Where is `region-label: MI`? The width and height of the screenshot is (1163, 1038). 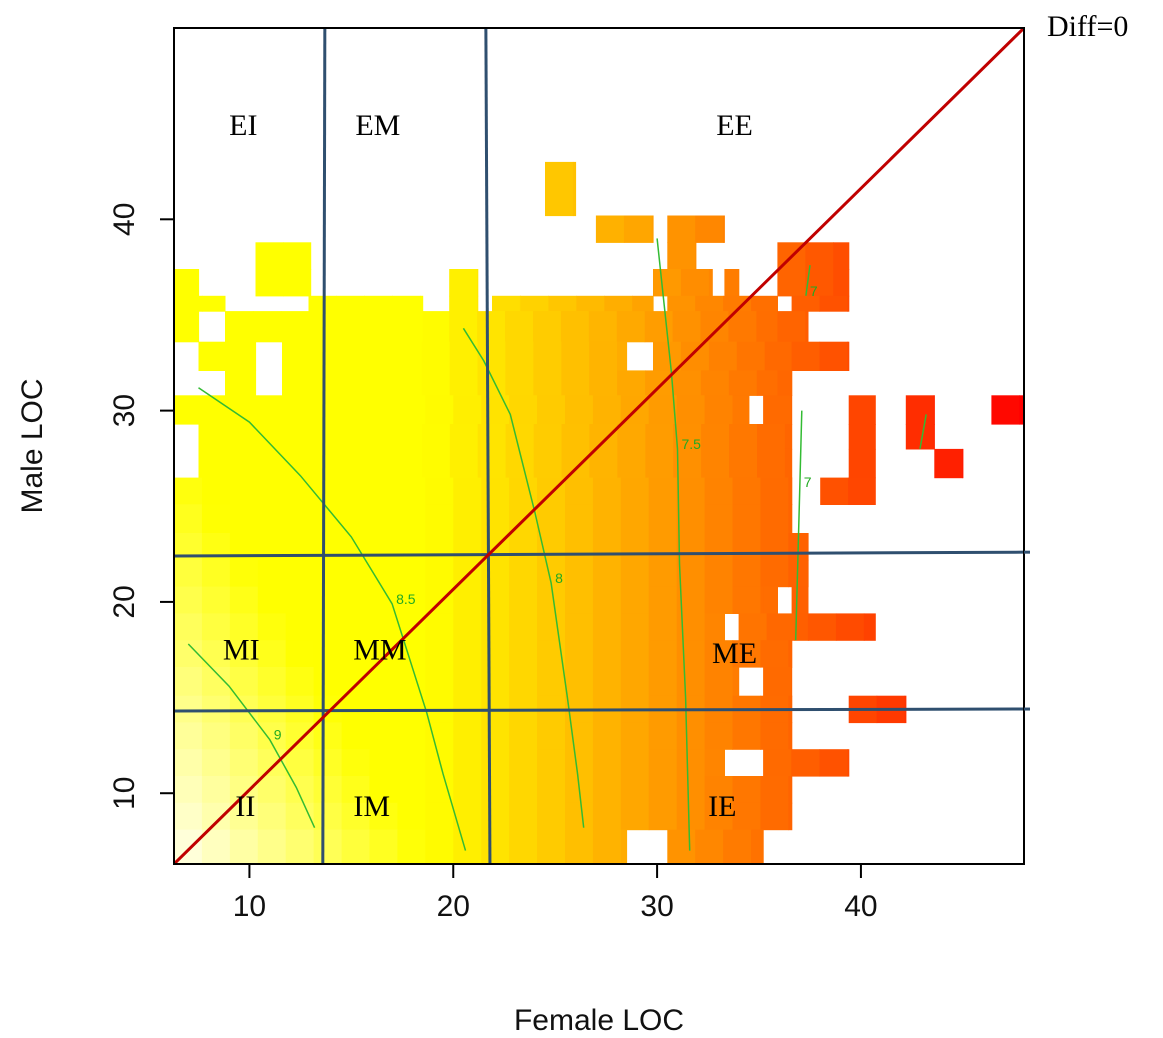 region-label: MI is located at coordinates (241, 649).